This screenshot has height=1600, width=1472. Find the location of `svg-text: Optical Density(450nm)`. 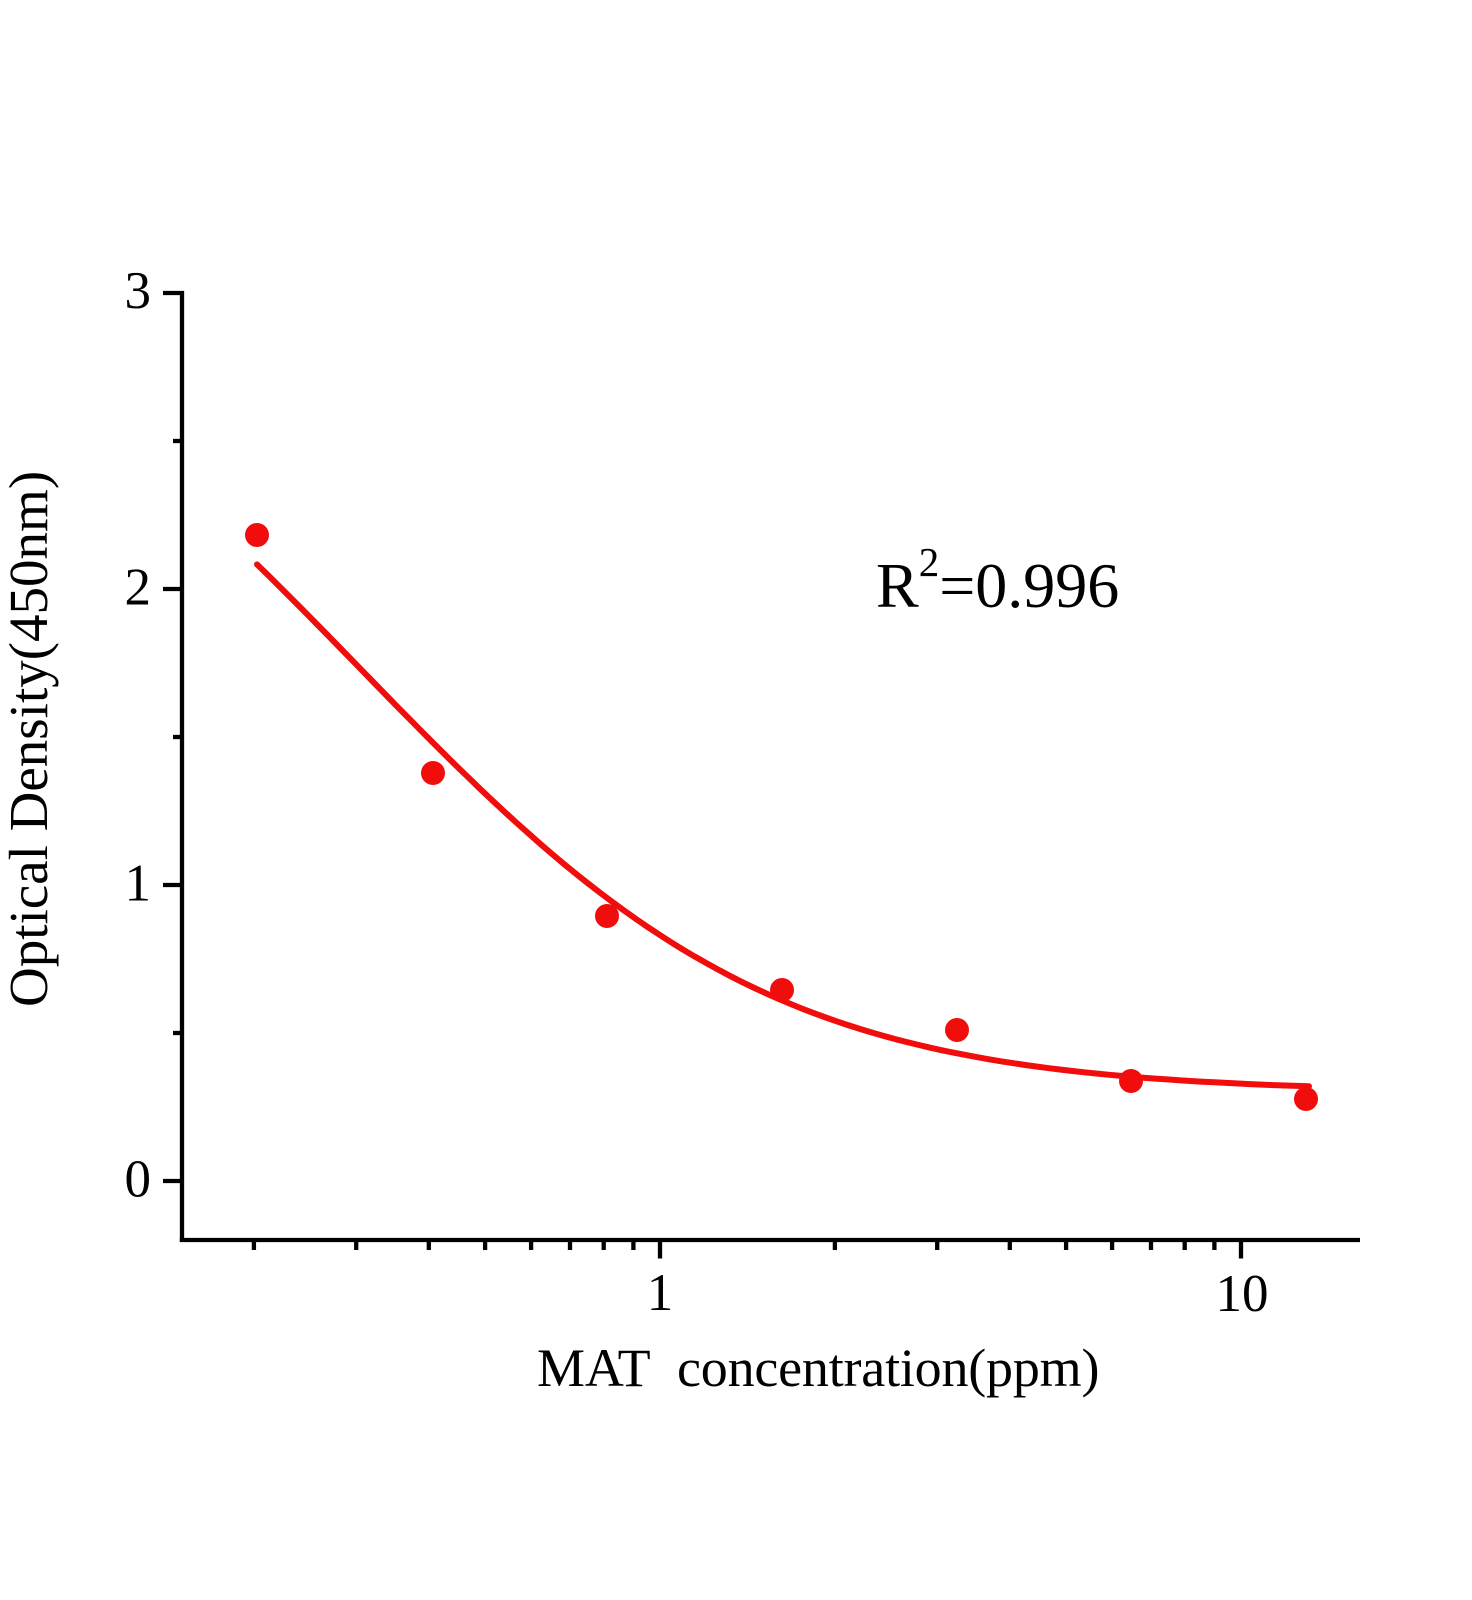

svg-text: Optical Density(450nm) is located at coordinates (29, 739).